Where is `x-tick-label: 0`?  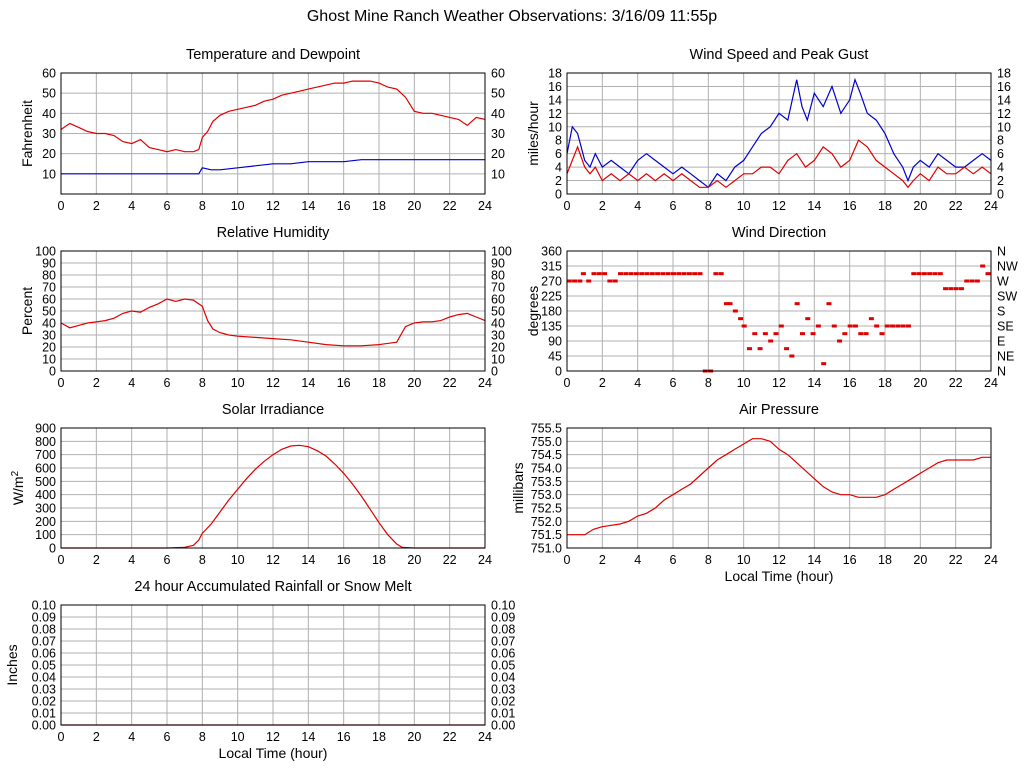 x-tick-label: 0 is located at coordinates (61, 560).